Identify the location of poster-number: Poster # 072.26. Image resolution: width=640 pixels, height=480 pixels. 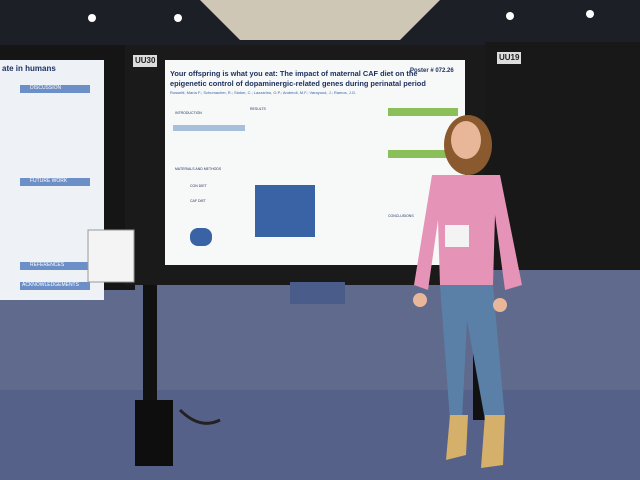
(432, 71).